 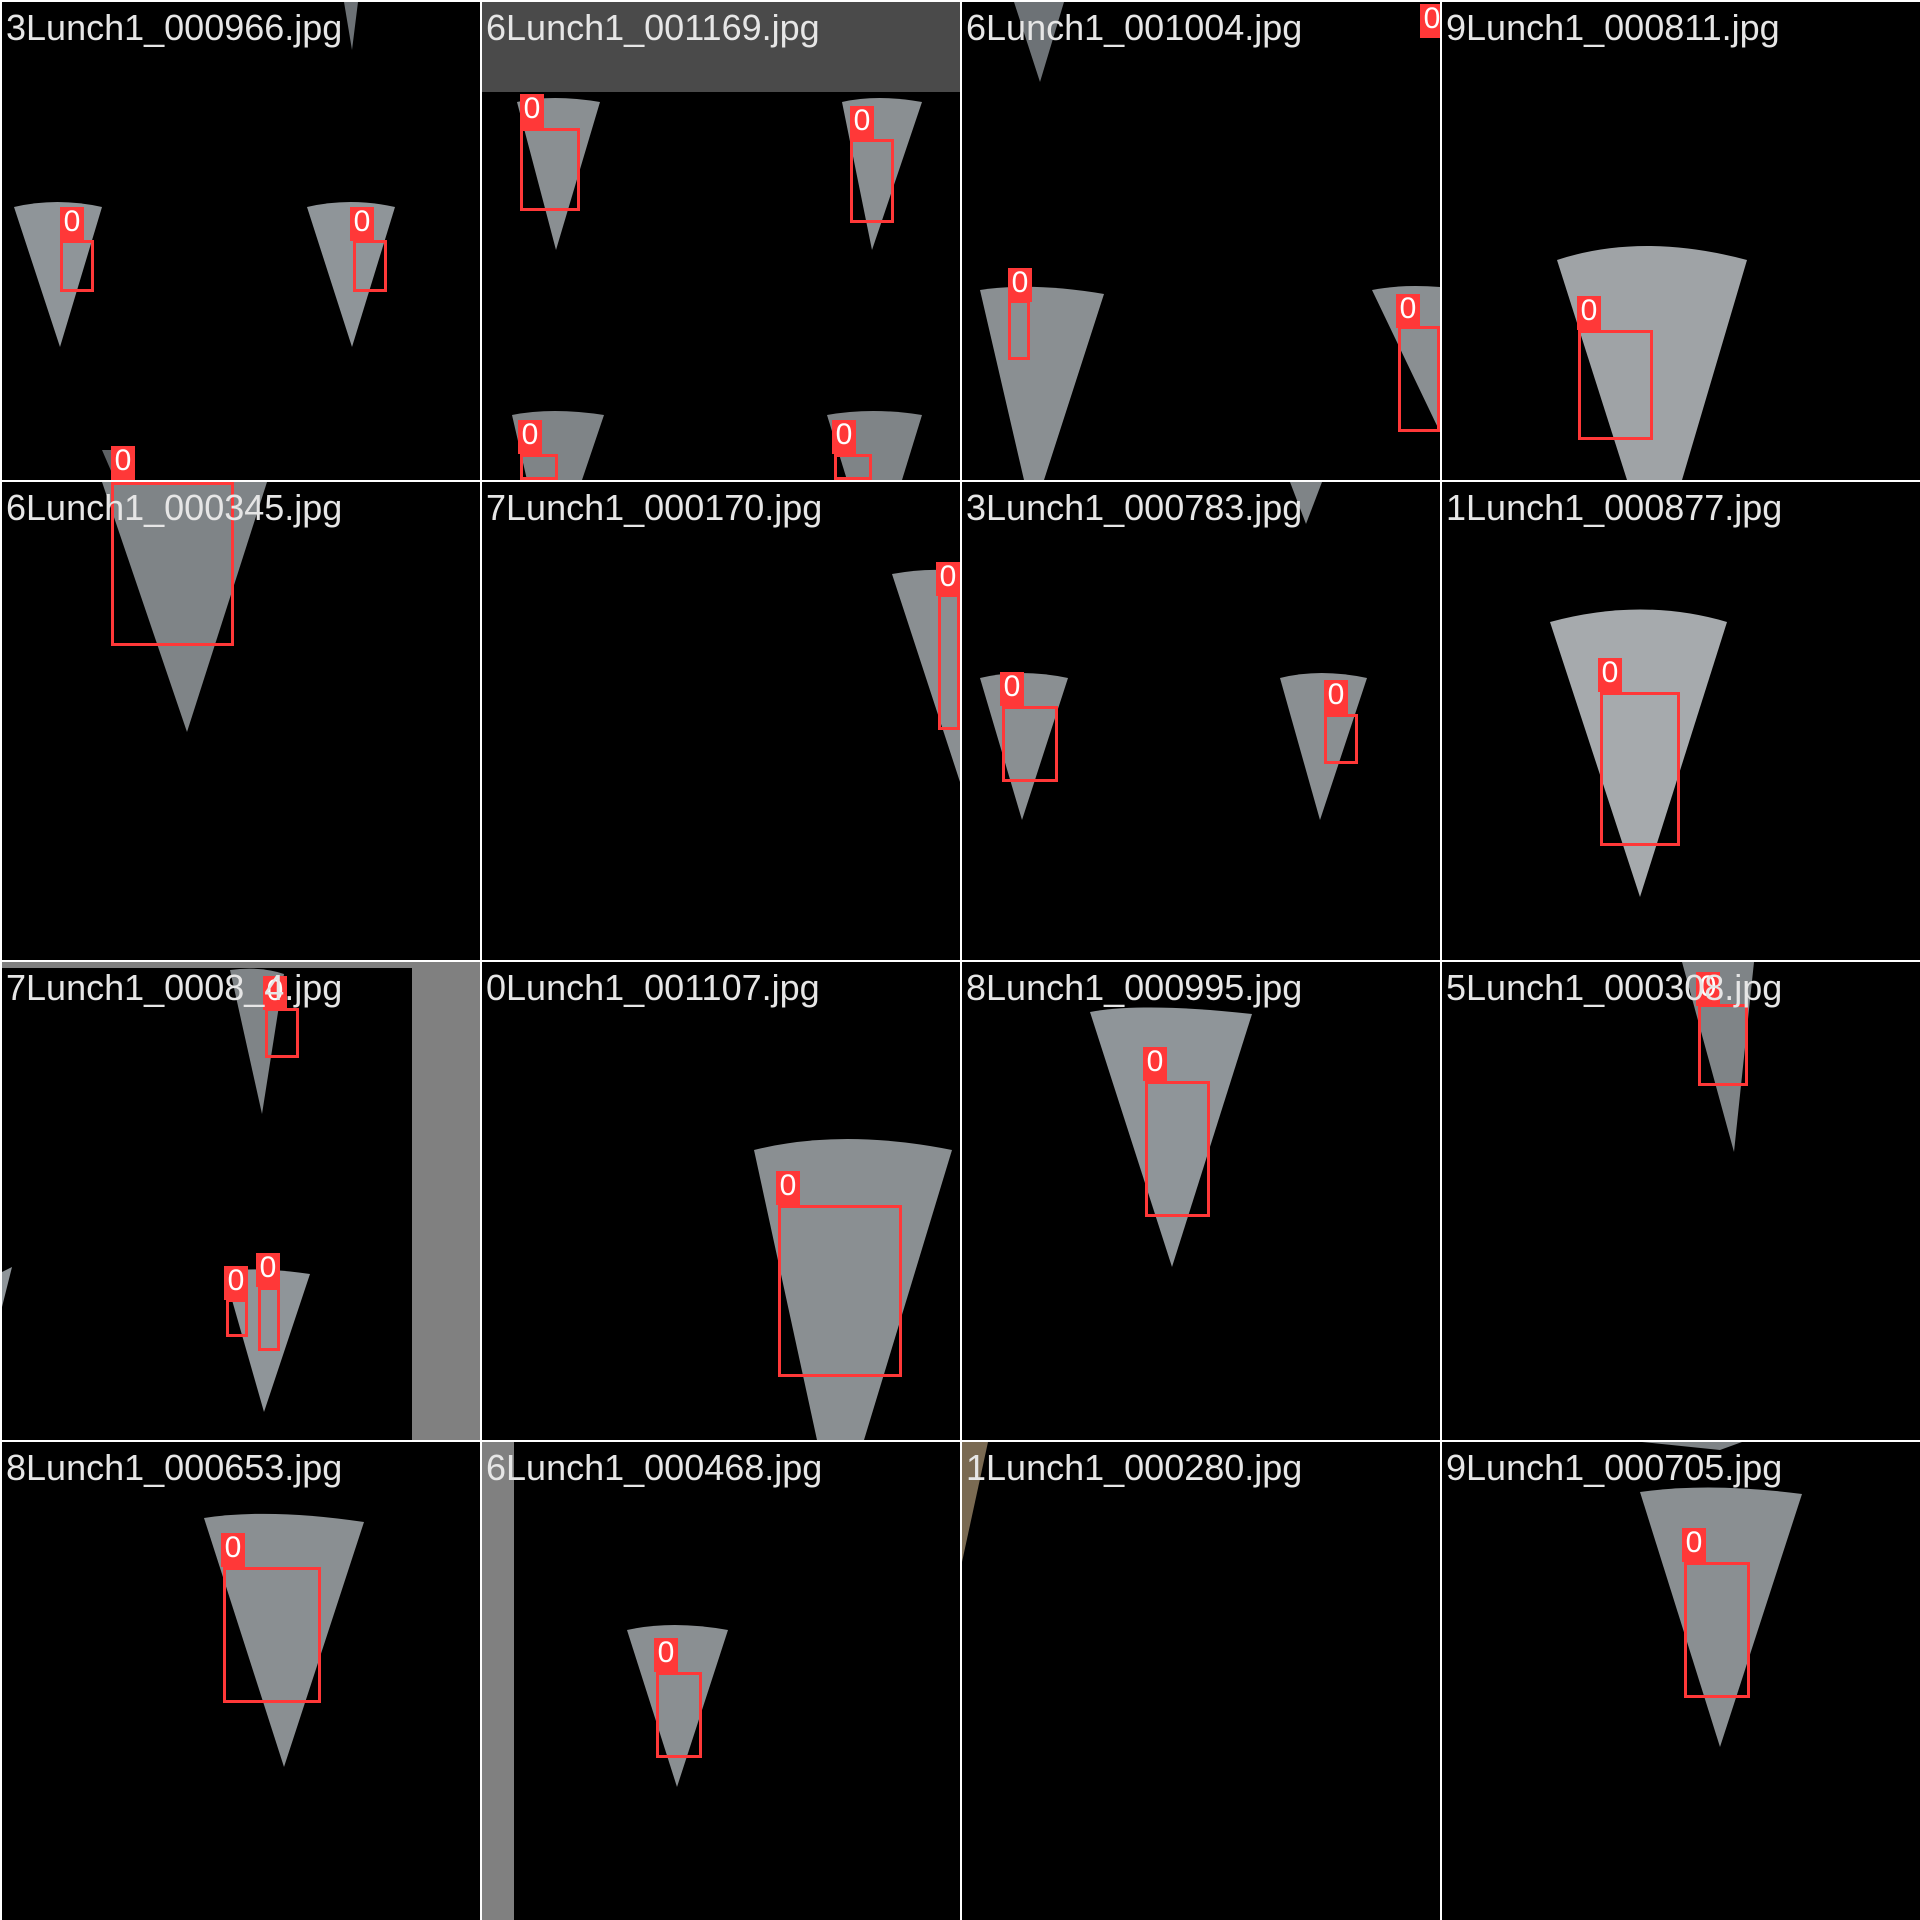 I want to click on image-filename: 7Lunch1_0008_4.jpg, so click(x=174, y=987).